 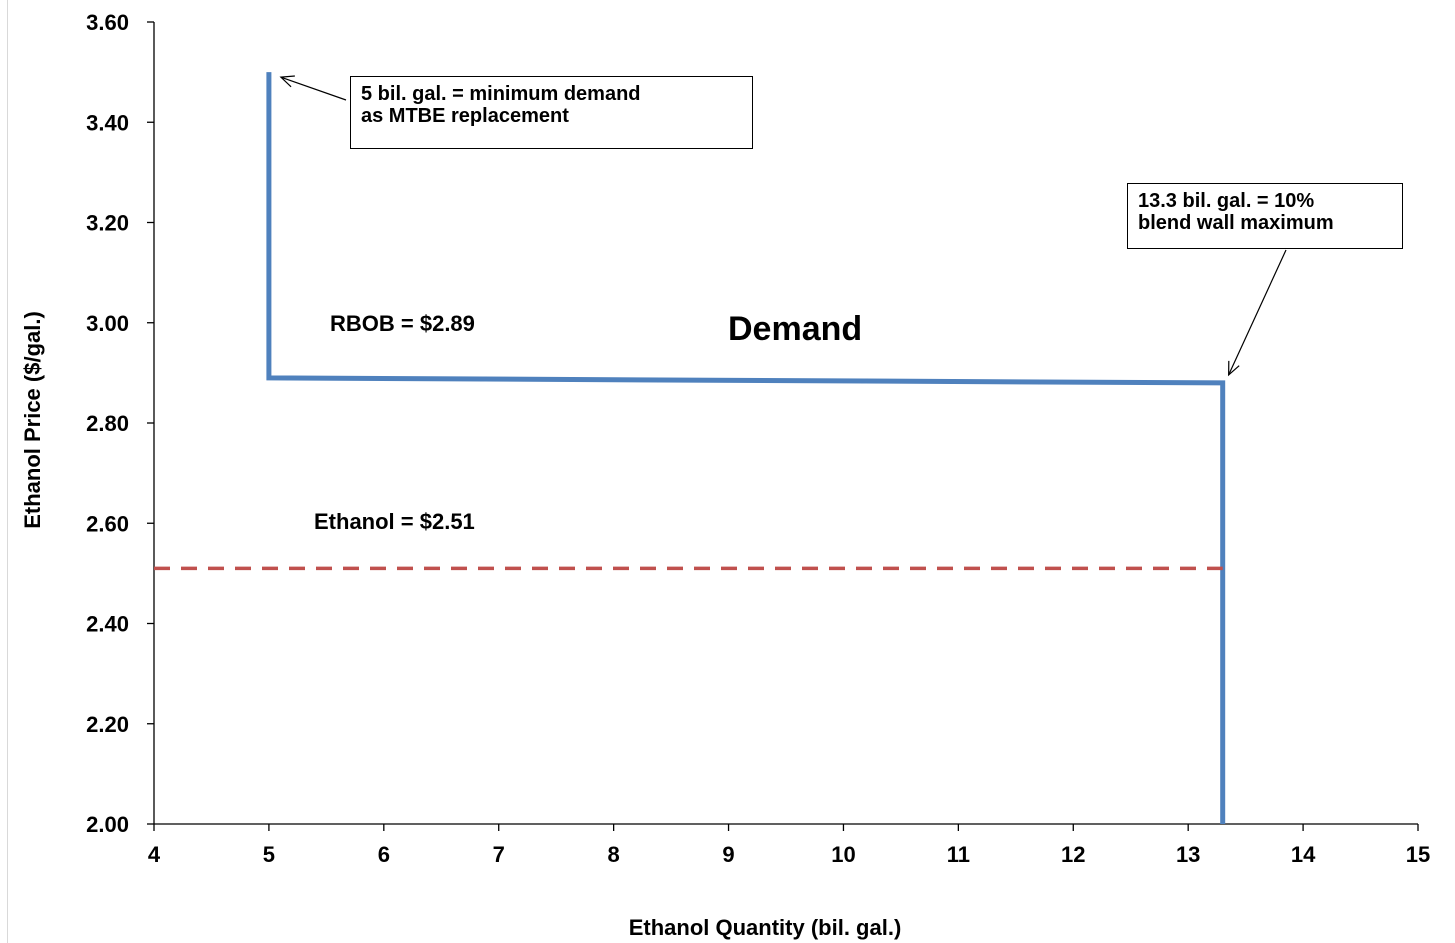 I want to click on arrow-min-demand-head, so click(x=287, y=81).